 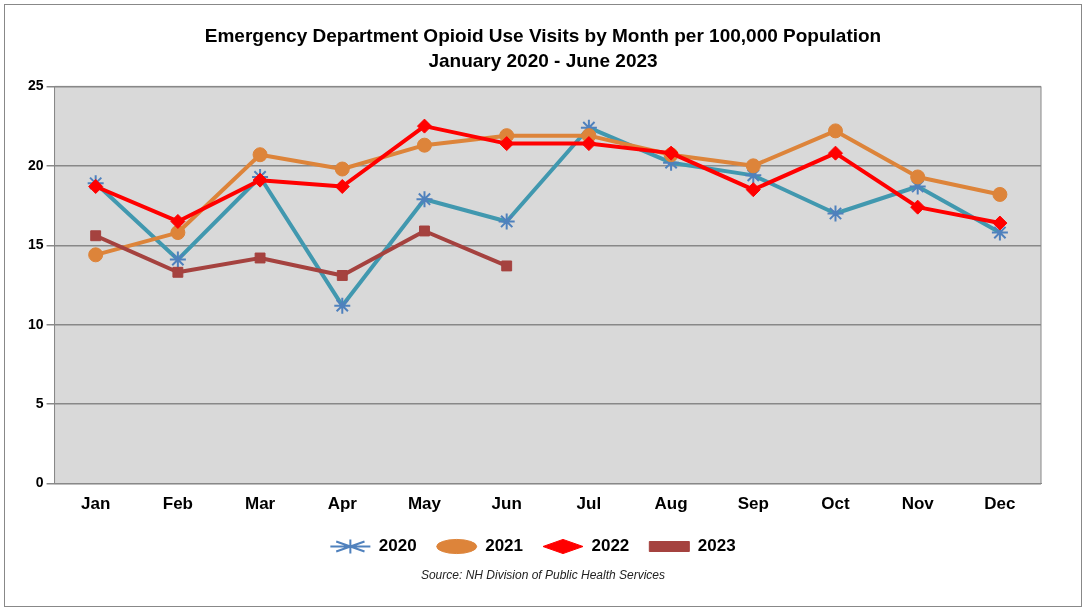 I want to click on x-tick-label: May, so click(x=424, y=504).